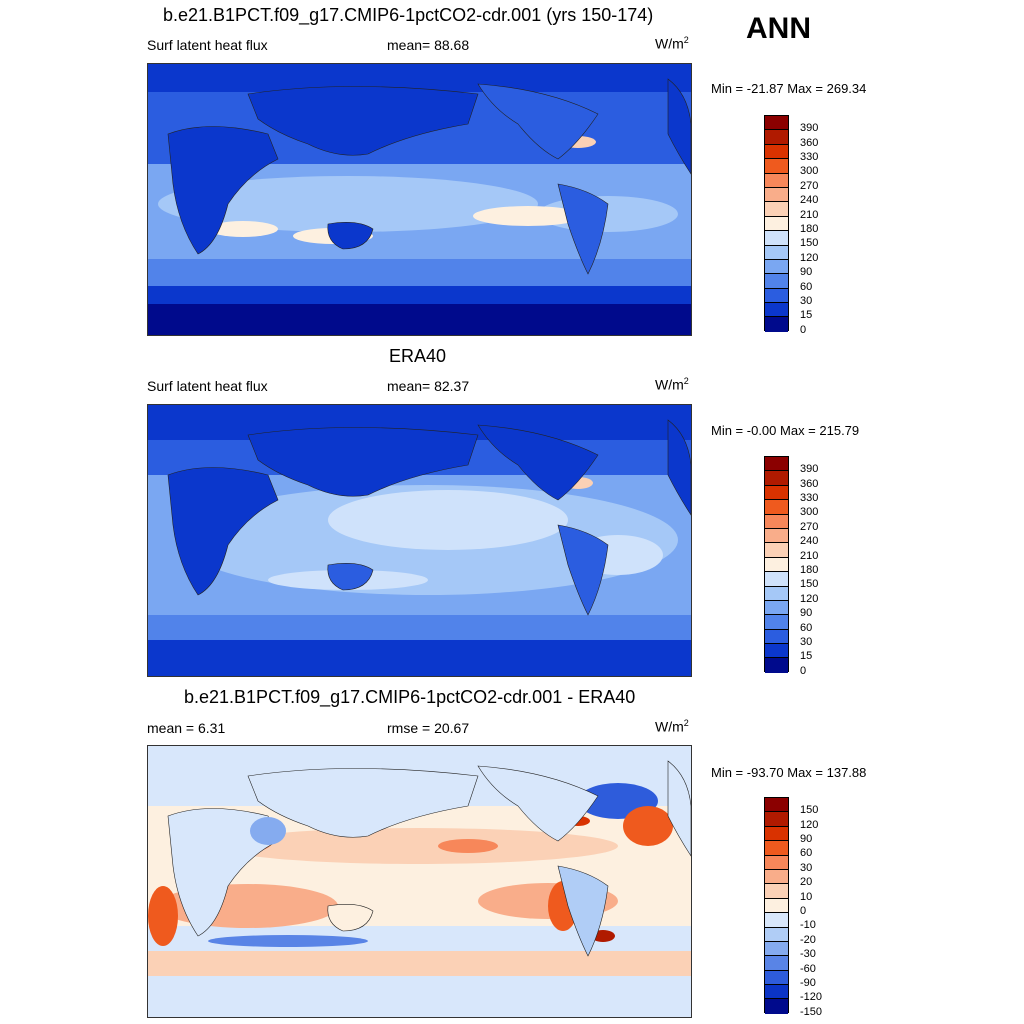 The image size is (1024, 1024). I want to click on panel-3-units: W/m2, so click(672, 726).